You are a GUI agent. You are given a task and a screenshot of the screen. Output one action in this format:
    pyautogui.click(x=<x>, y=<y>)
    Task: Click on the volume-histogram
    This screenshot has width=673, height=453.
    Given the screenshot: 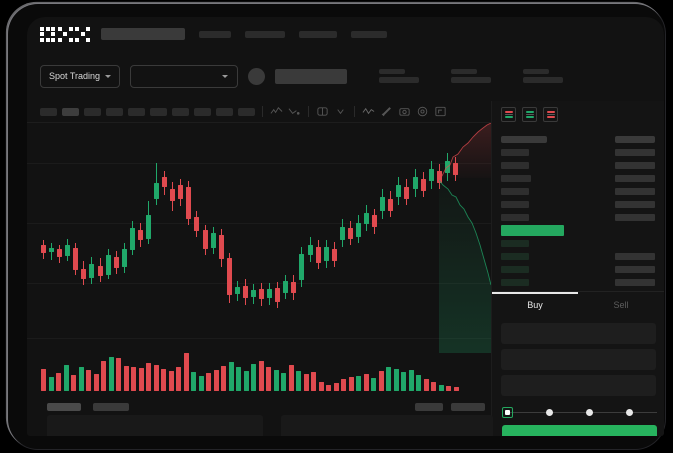 What is the action you would take?
    pyautogui.click(x=251, y=370)
    